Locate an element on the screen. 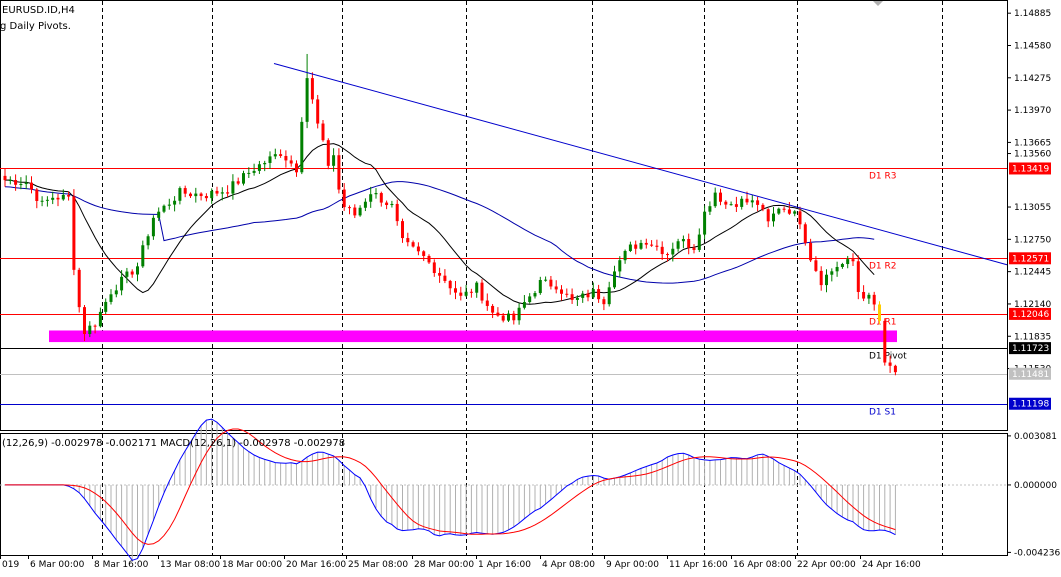 The image size is (1061, 577). indicator-label: g Daily Pivots. is located at coordinates (35, 26).